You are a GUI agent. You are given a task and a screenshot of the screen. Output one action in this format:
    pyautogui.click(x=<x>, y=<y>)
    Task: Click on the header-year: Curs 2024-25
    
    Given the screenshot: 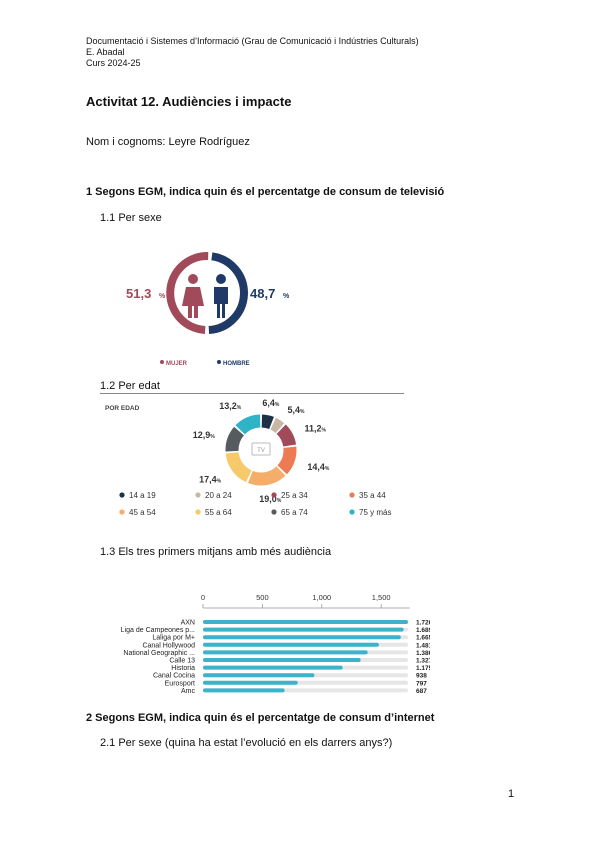 What is the action you would take?
    pyautogui.click(x=113, y=63)
    